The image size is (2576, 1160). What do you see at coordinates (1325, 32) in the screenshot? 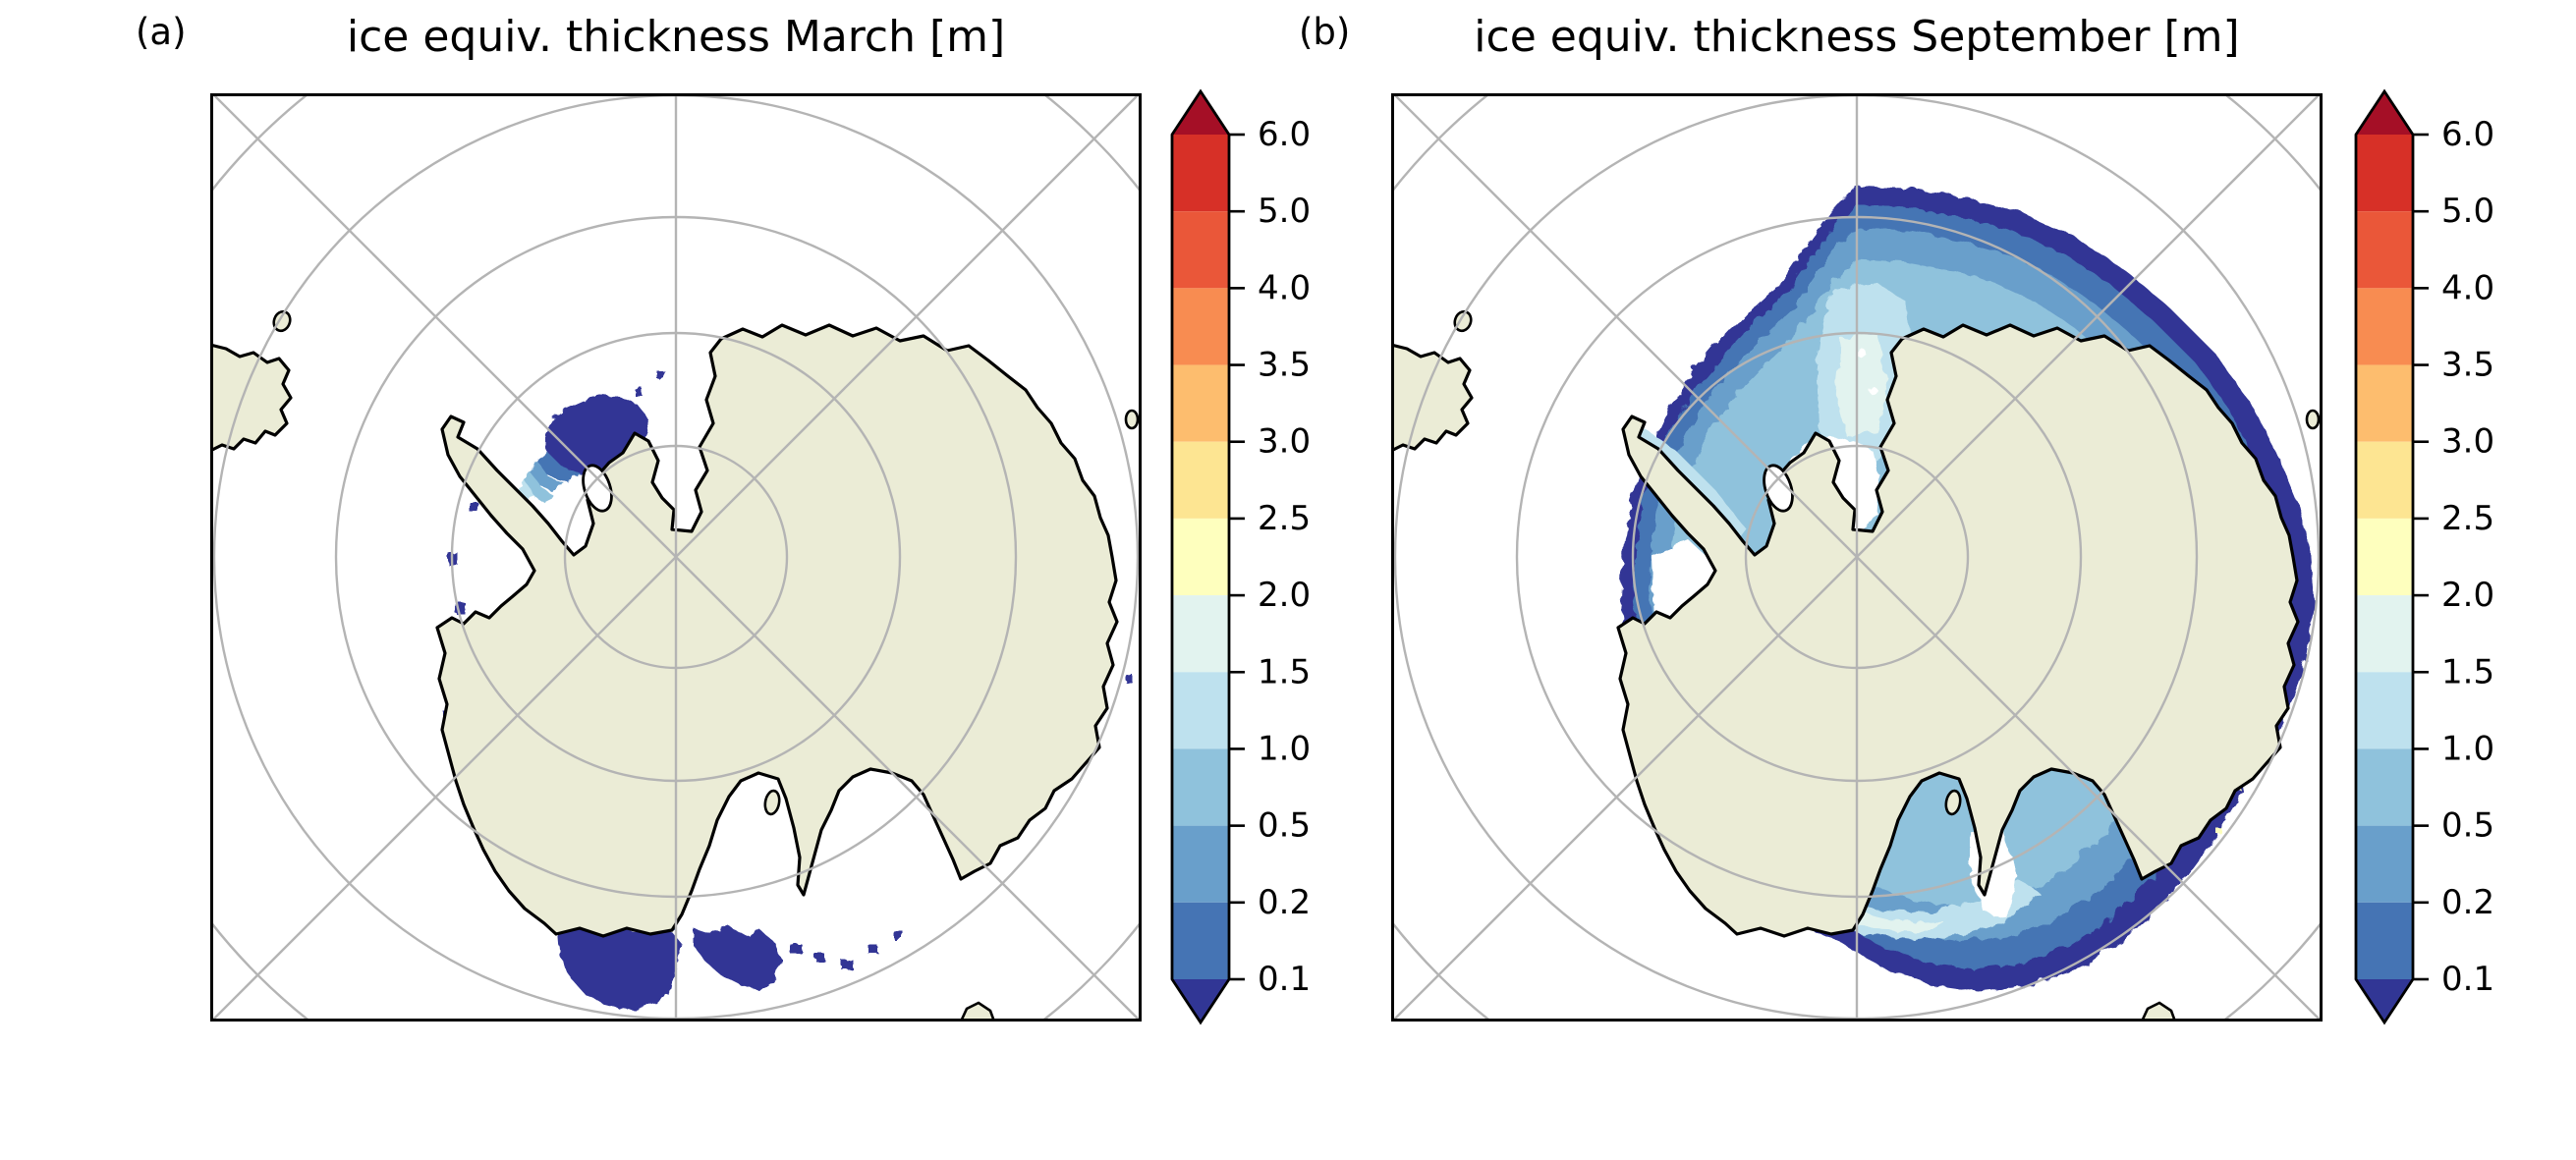
I see `panel-b-letter: (b)` at bounding box center [1325, 32].